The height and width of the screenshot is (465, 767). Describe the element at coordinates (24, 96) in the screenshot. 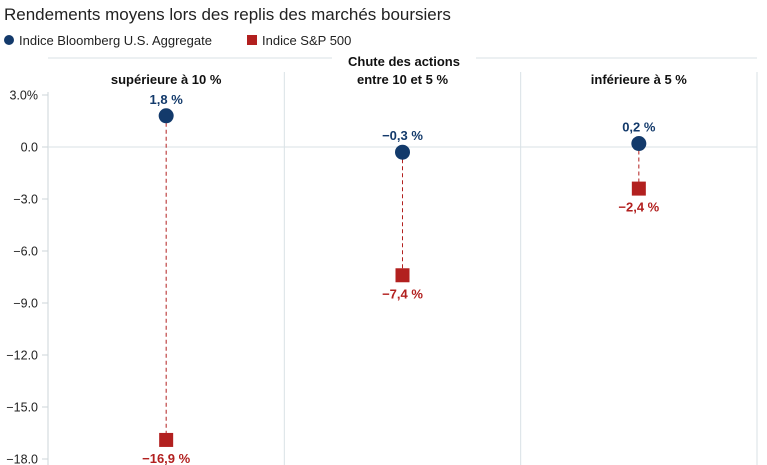

I see `y-tick-label: 3.0%` at that location.